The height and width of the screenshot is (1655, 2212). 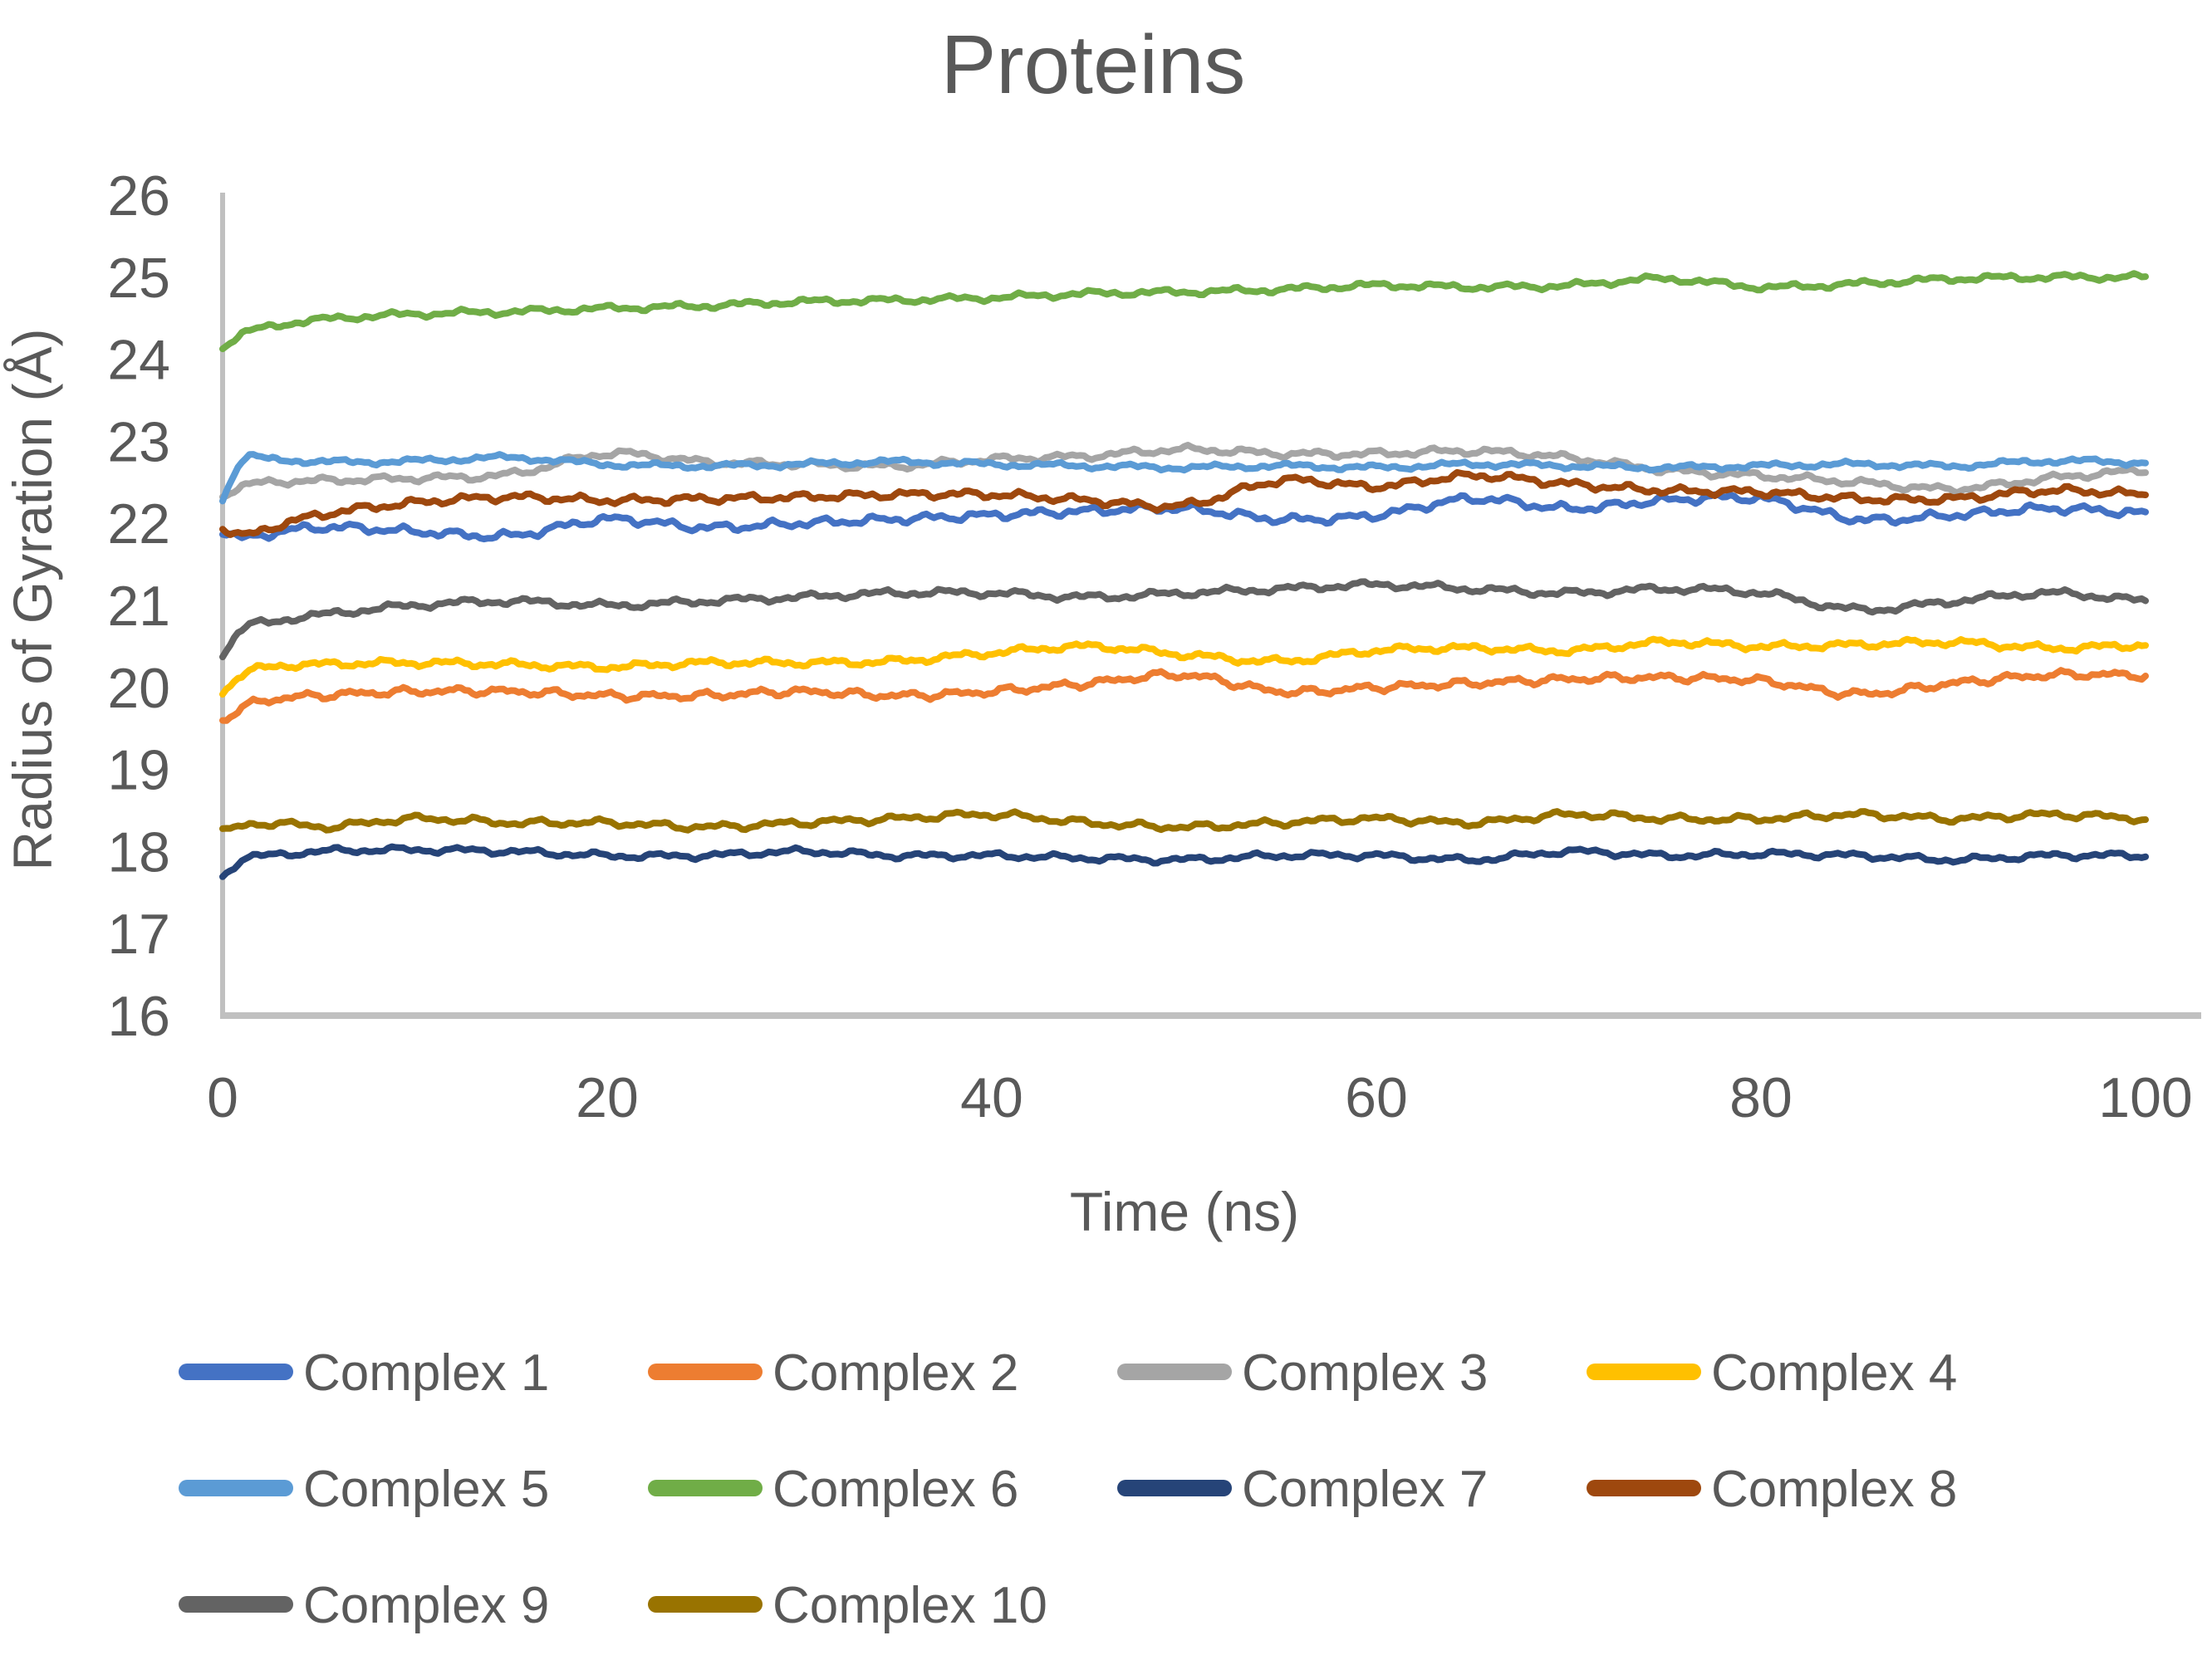 What do you see at coordinates (138, 524) in the screenshot?
I see `y-tick-label: 22` at bounding box center [138, 524].